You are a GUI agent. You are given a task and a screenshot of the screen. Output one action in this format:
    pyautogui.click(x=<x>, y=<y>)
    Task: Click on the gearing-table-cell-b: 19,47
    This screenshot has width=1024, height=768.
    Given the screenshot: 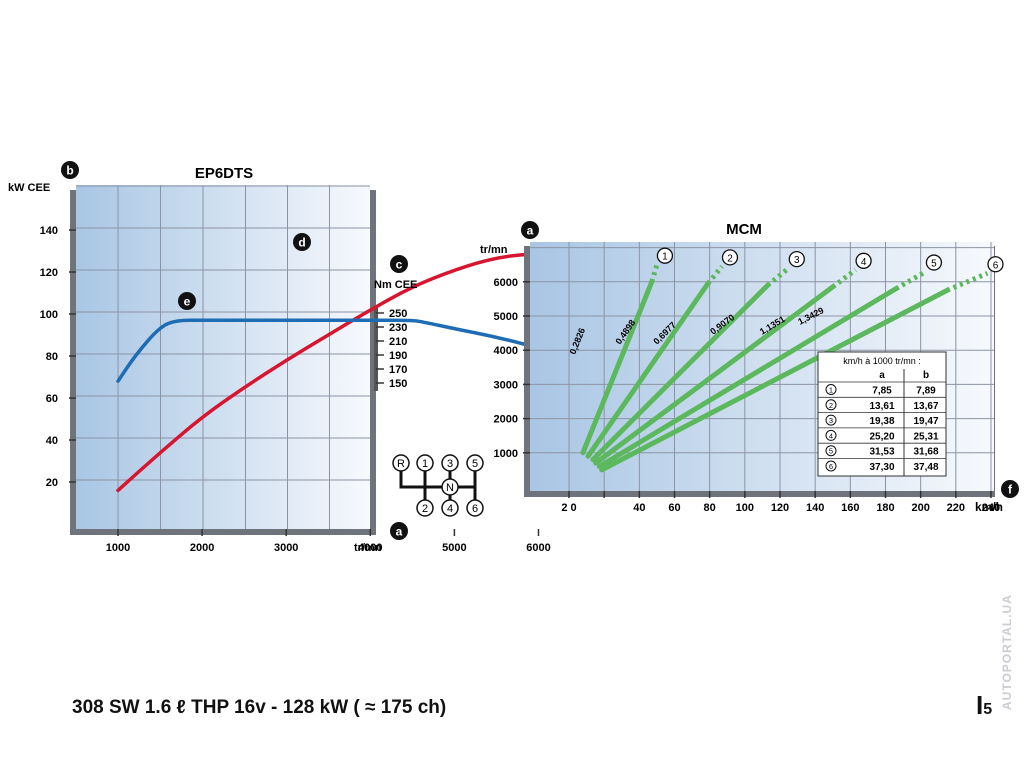 What is the action you would take?
    pyautogui.click(x=925, y=421)
    